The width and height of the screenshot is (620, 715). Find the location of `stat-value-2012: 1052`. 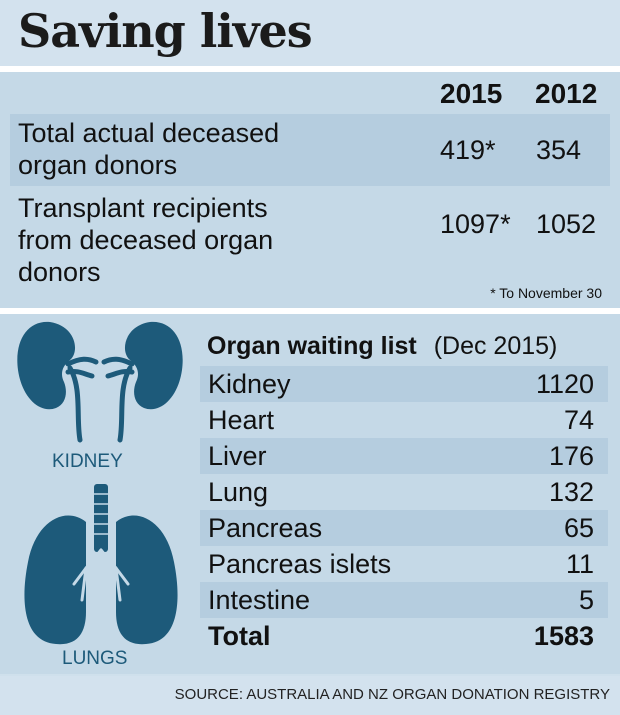

stat-value-2012: 1052 is located at coordinates (566, 224).